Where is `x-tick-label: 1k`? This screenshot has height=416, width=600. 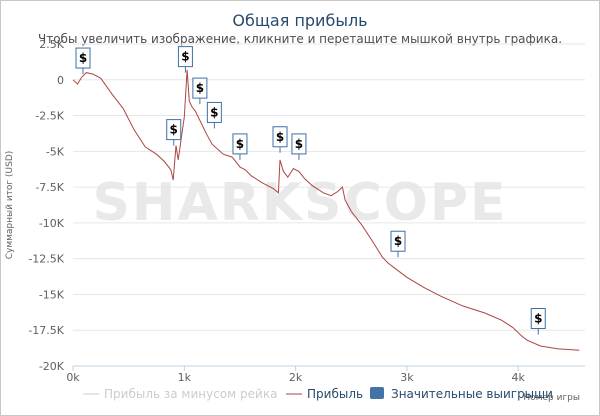
x-tick-label: 1k is located at coordinates (185, 377).